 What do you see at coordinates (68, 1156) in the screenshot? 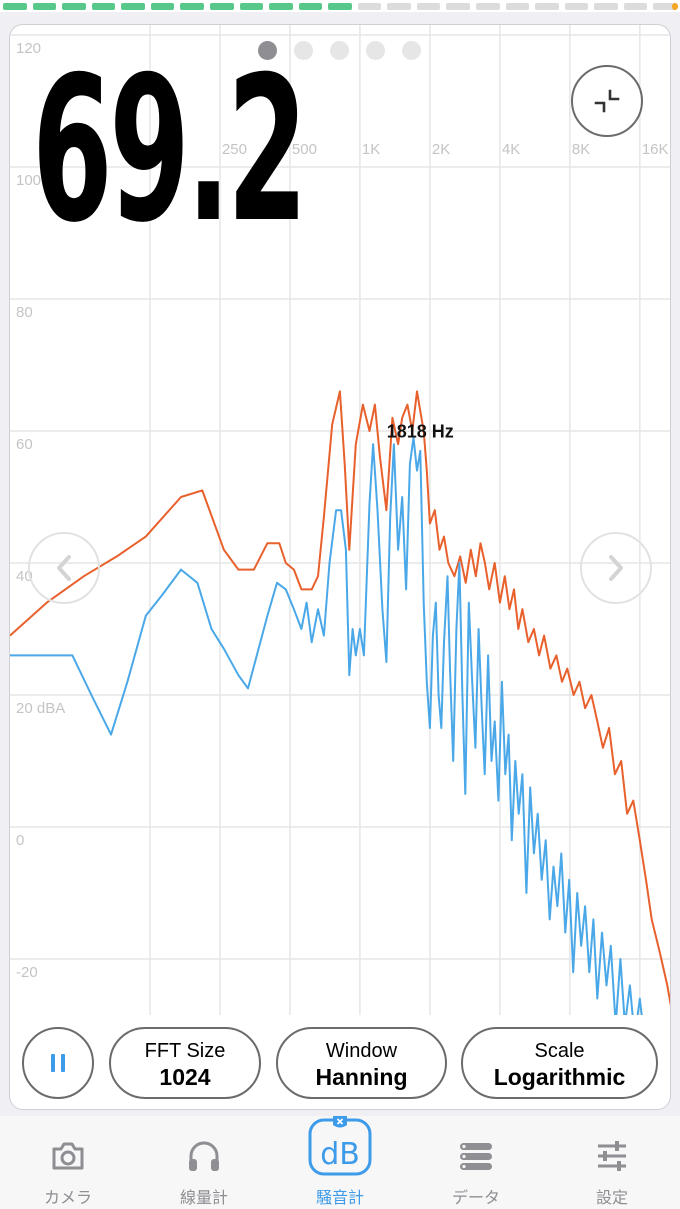
I see `camera-icon` at bounding box center [68, 1156].